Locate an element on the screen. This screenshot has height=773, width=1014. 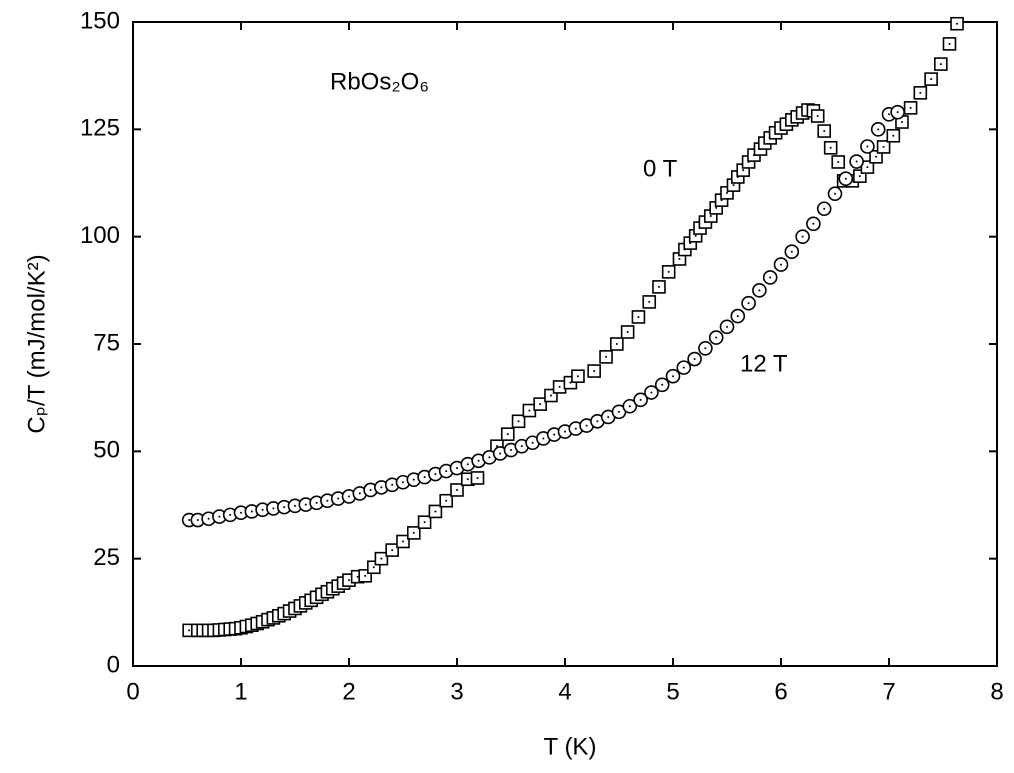
y-tick-label: 125 is located at coordinates (100, 128).